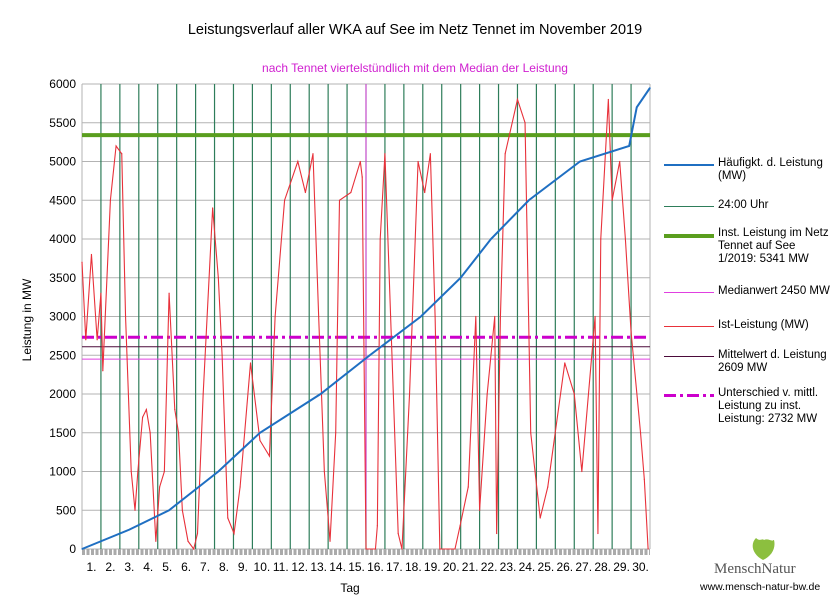 The height and width of the screenshot is (600, 834). I want to click on logo-text: MenschNatur, so click(755, 569).